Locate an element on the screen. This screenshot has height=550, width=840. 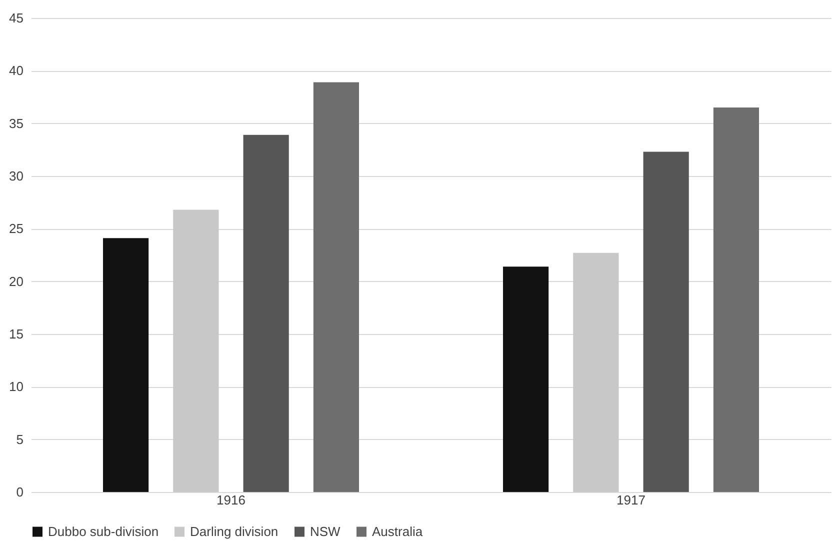
x-tick-label: 1916 is located at coordinates (231, 500).